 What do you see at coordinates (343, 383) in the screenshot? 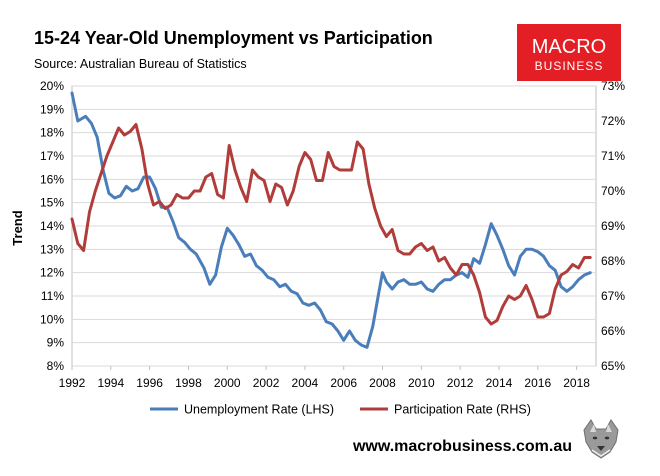
I see `x-tick-label: 2006` at bounding box center [343, 383].